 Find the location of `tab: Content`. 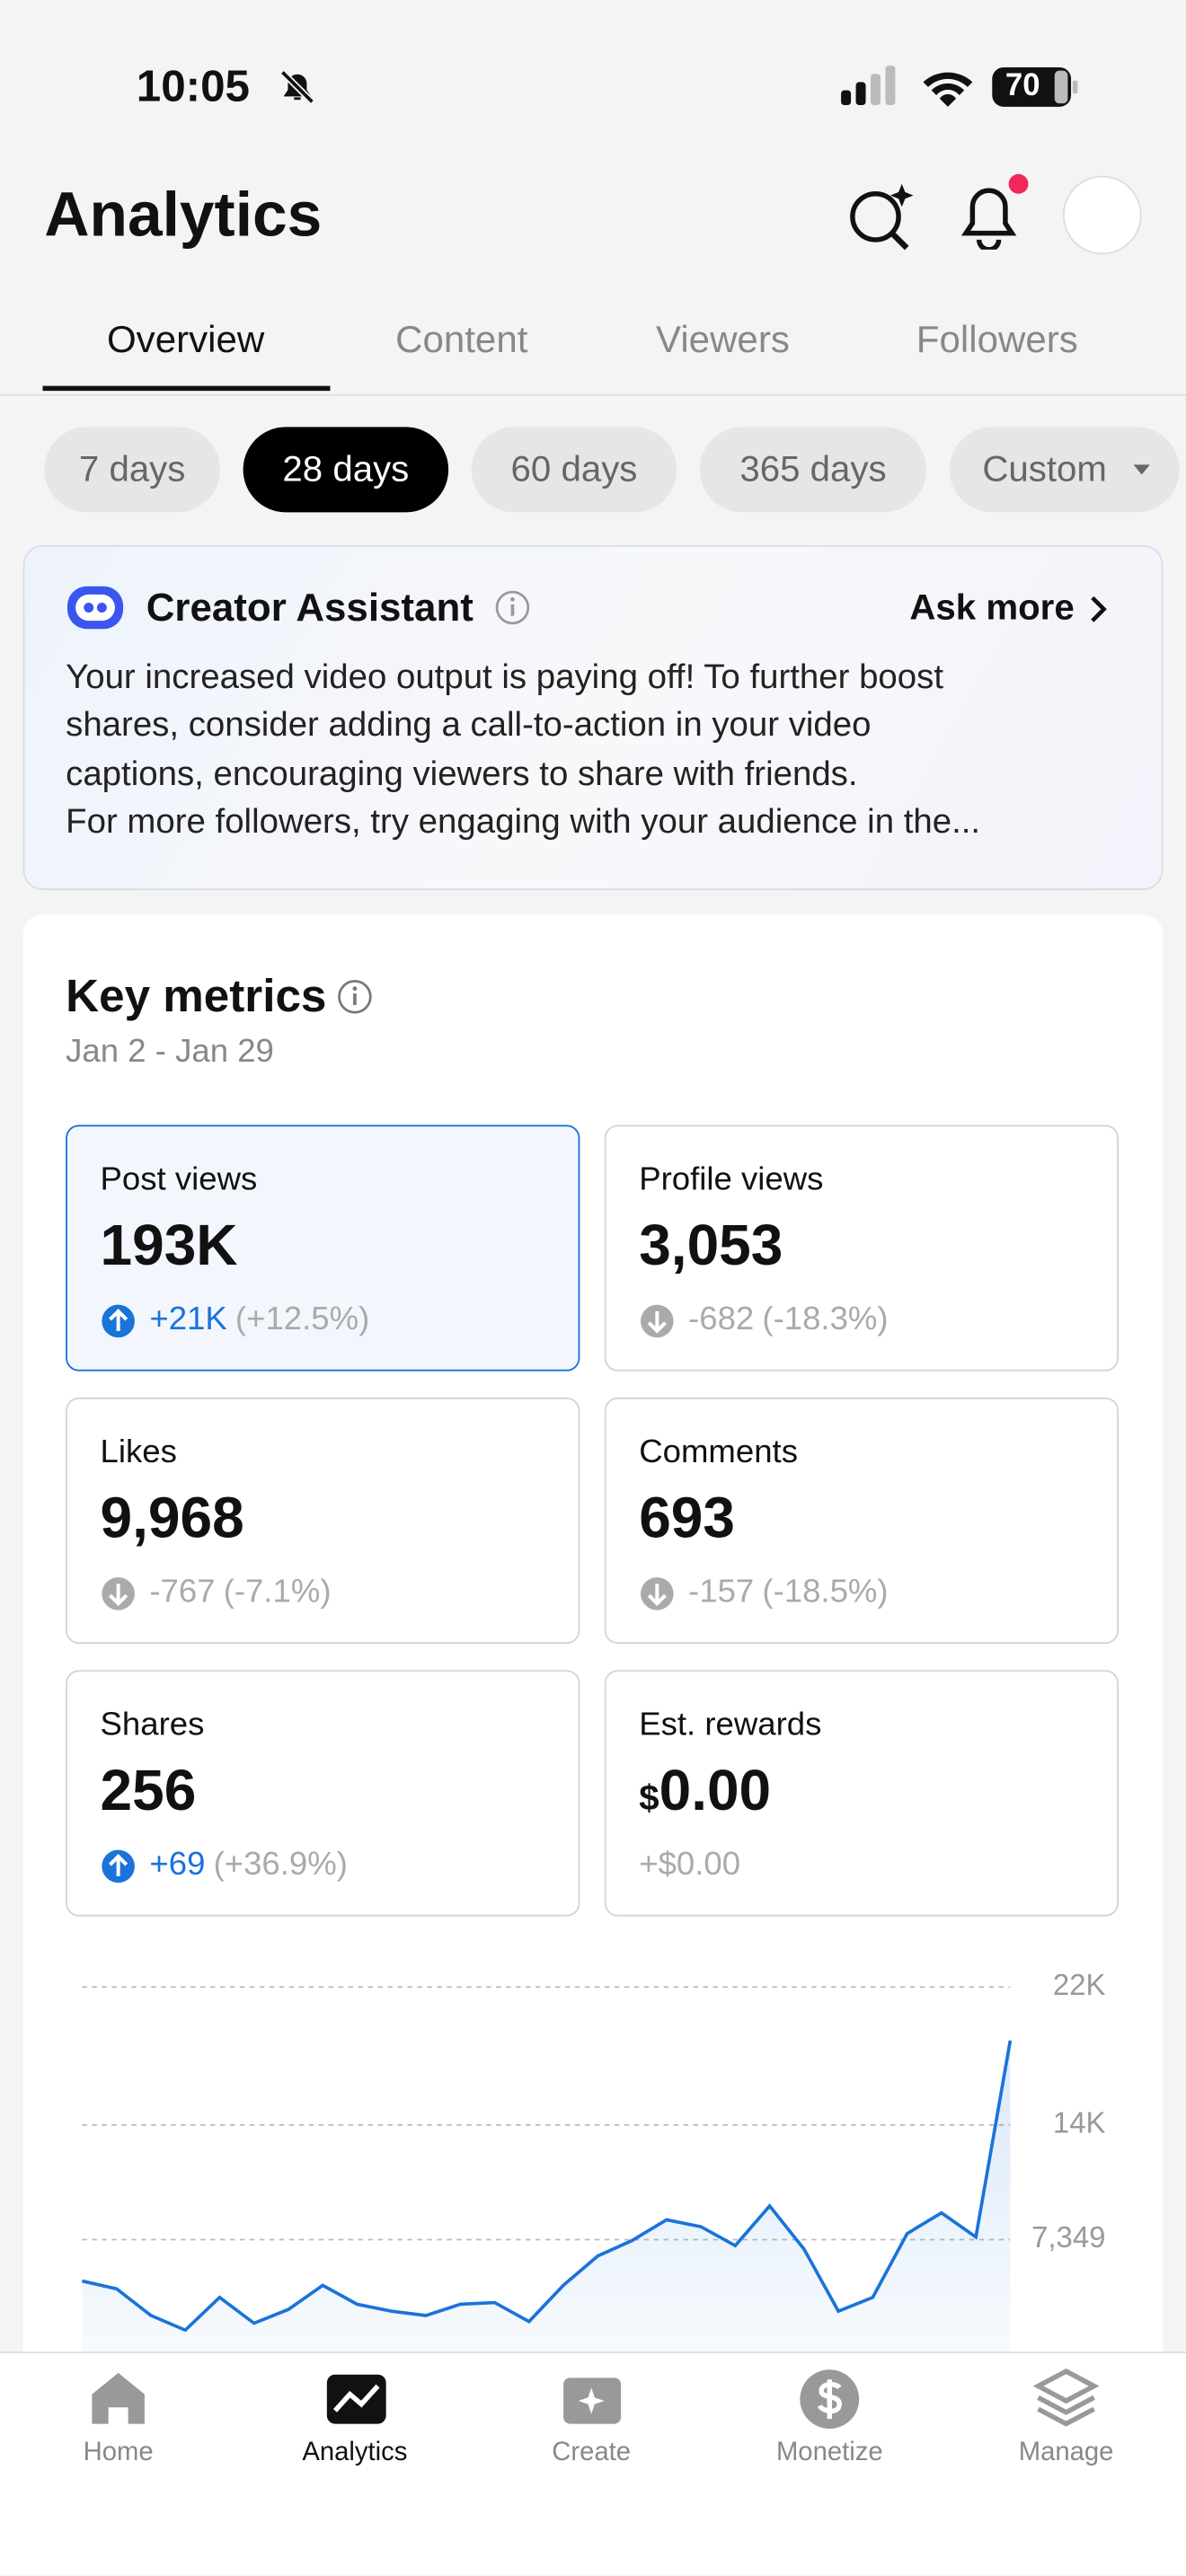

tab: Content is located at coordinates (461, 339).